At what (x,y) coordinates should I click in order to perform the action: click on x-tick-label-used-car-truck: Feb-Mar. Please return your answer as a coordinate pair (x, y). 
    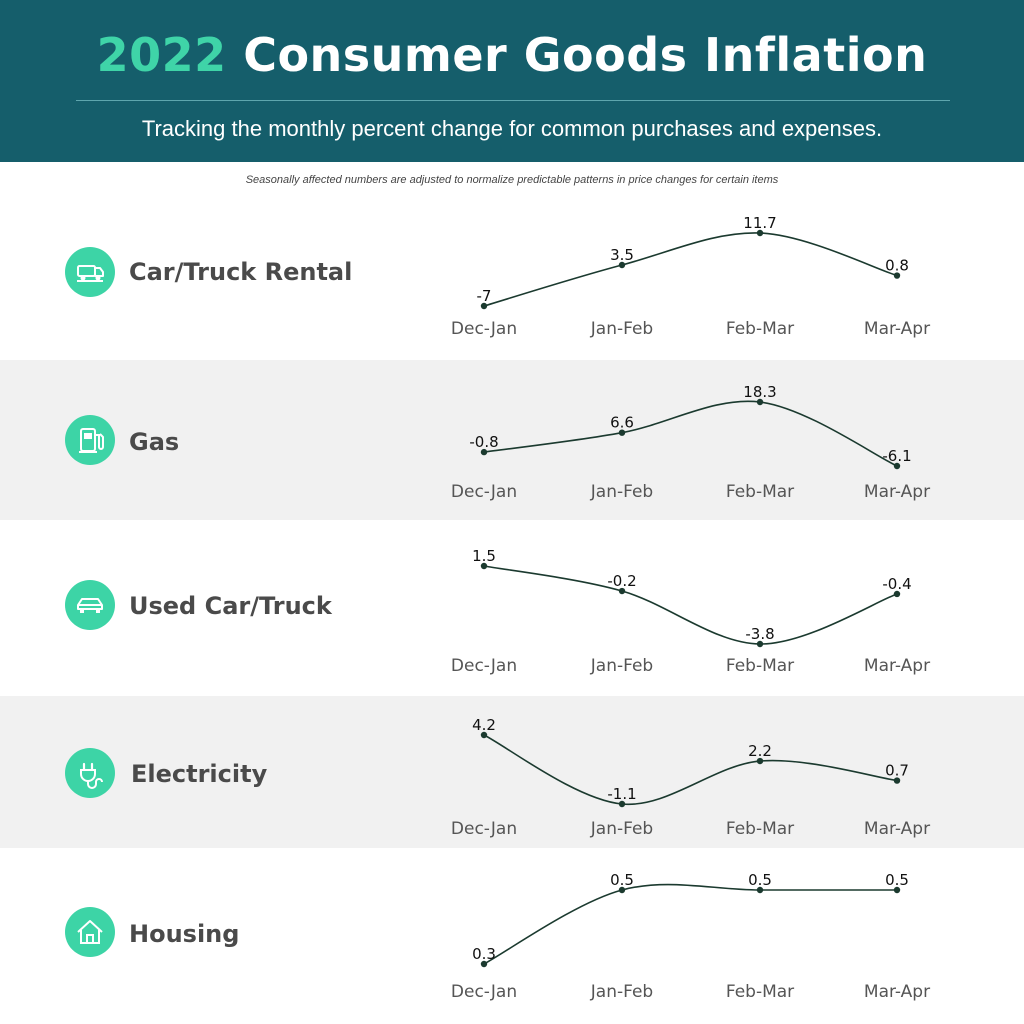
    Looking at the image, I should click on (760, 666).